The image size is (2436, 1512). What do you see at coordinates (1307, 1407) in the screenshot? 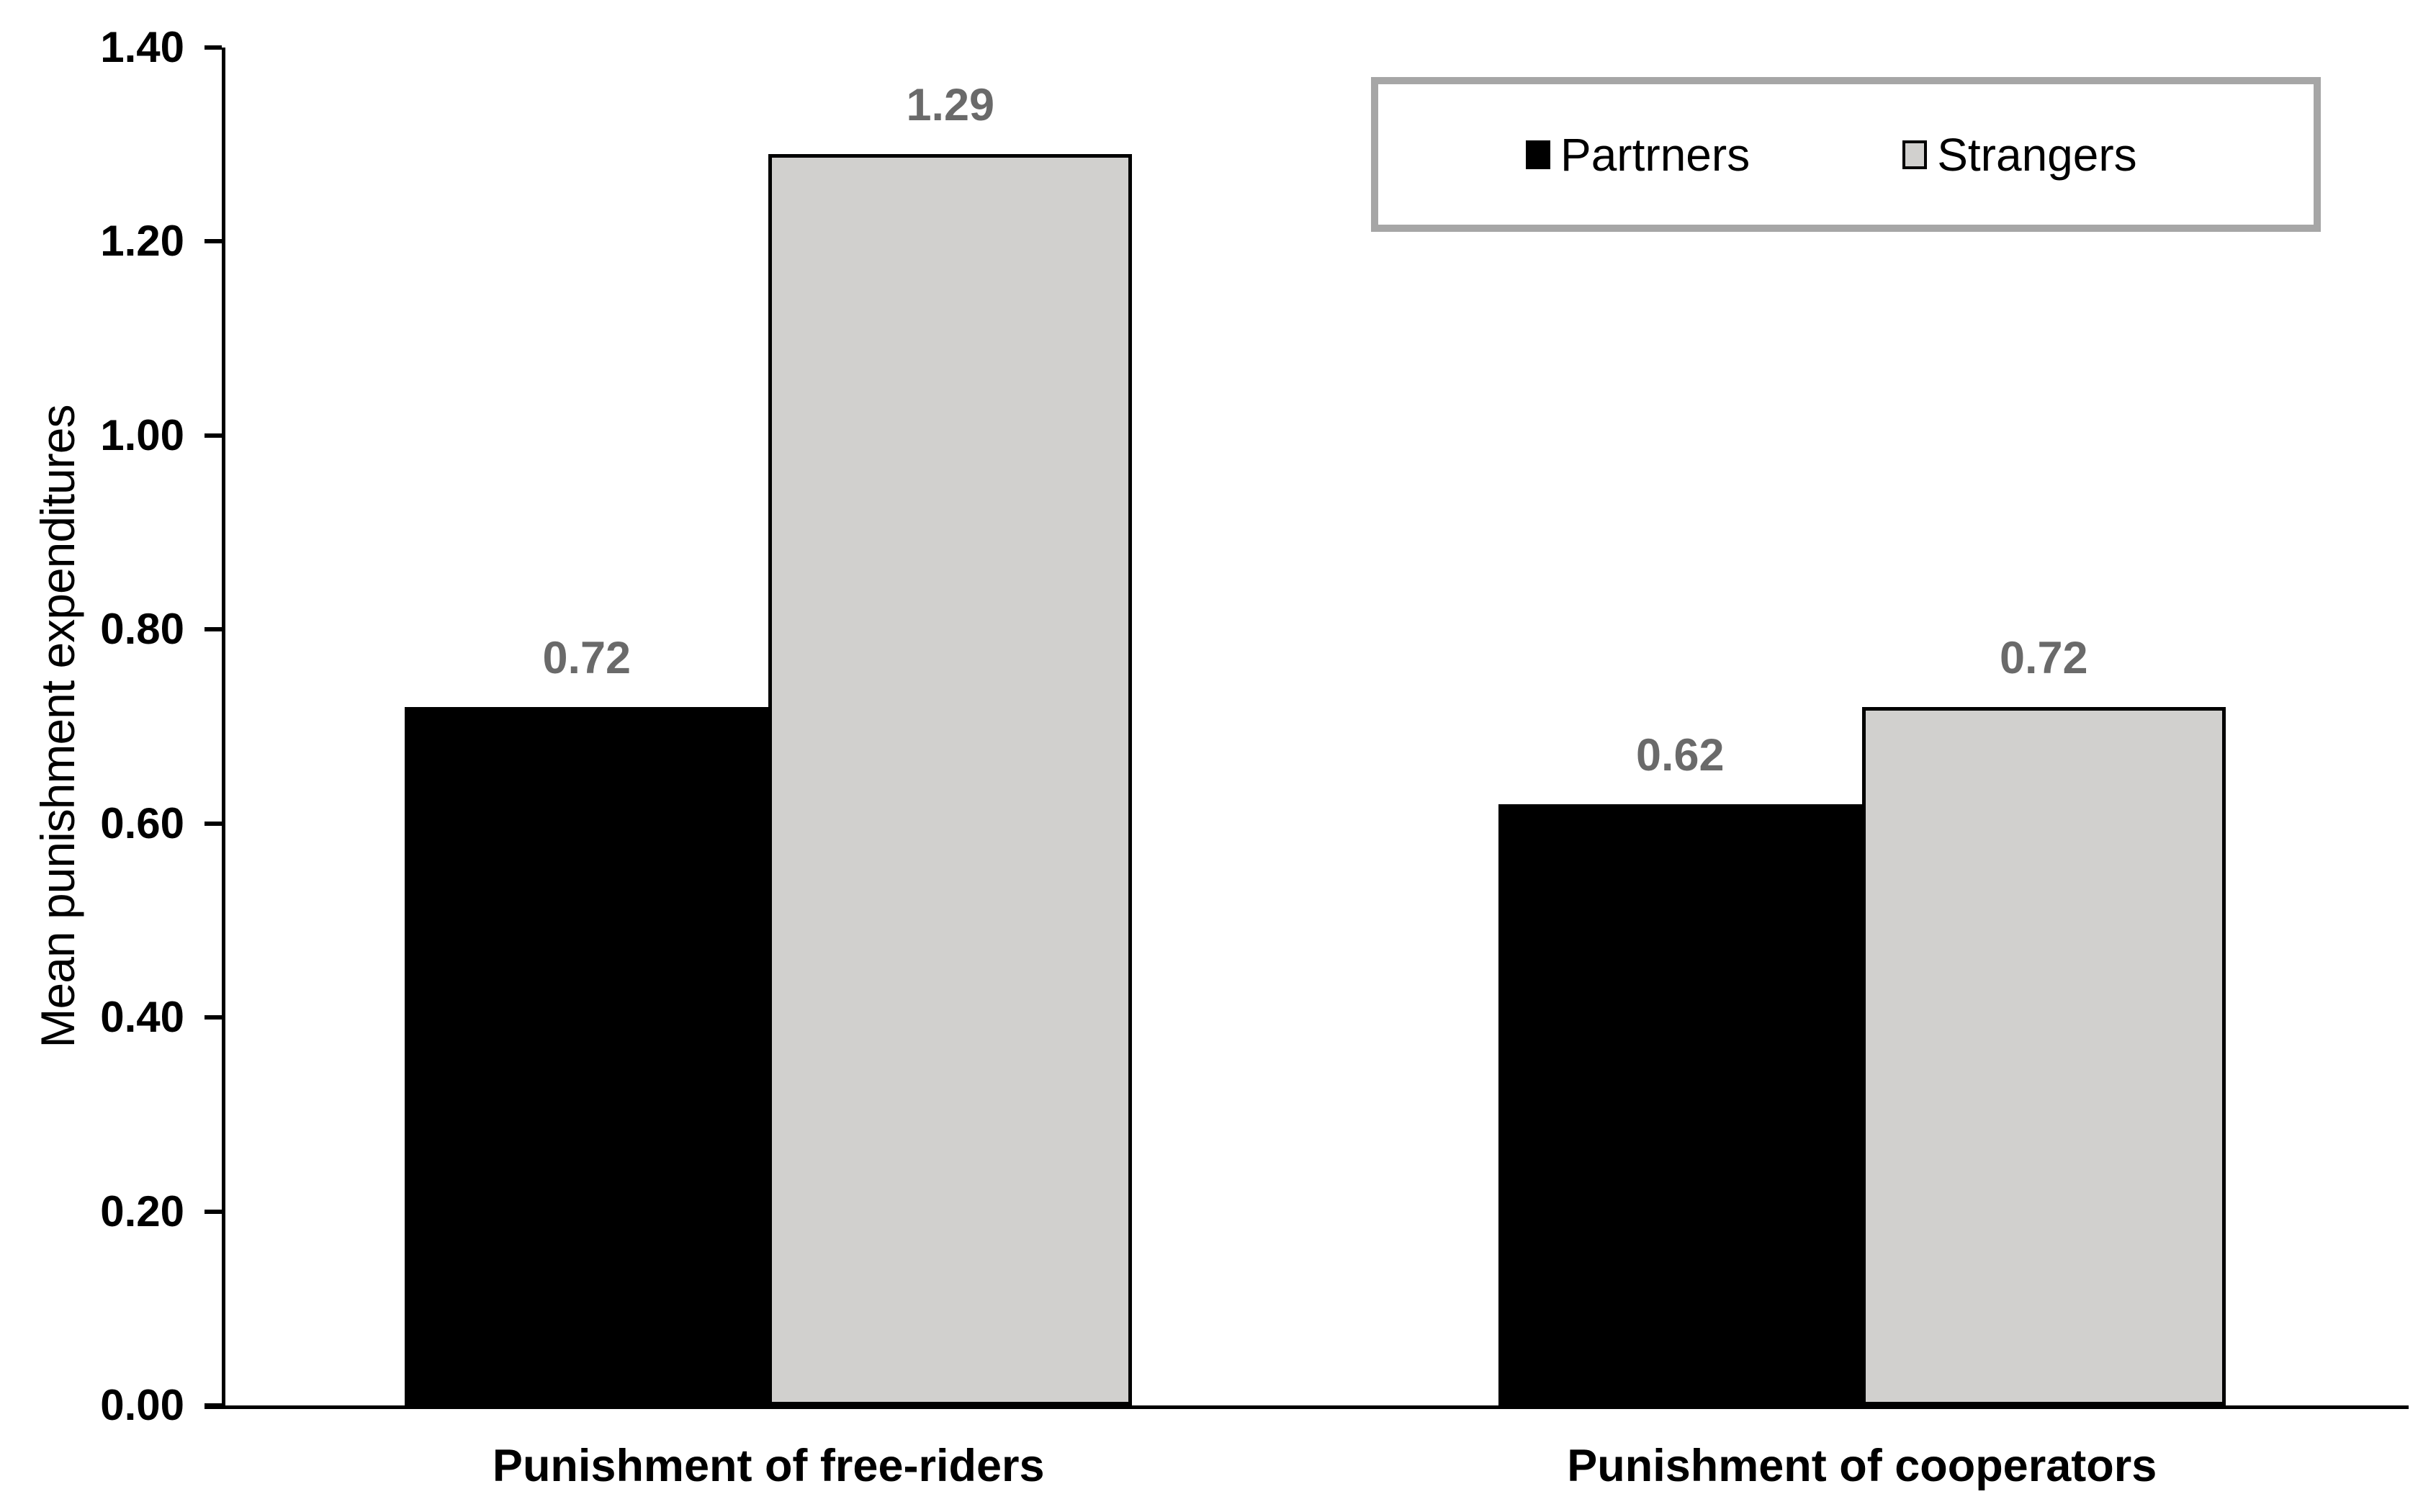
I see `x-axis-line` at bounding box center [1307, 1407].